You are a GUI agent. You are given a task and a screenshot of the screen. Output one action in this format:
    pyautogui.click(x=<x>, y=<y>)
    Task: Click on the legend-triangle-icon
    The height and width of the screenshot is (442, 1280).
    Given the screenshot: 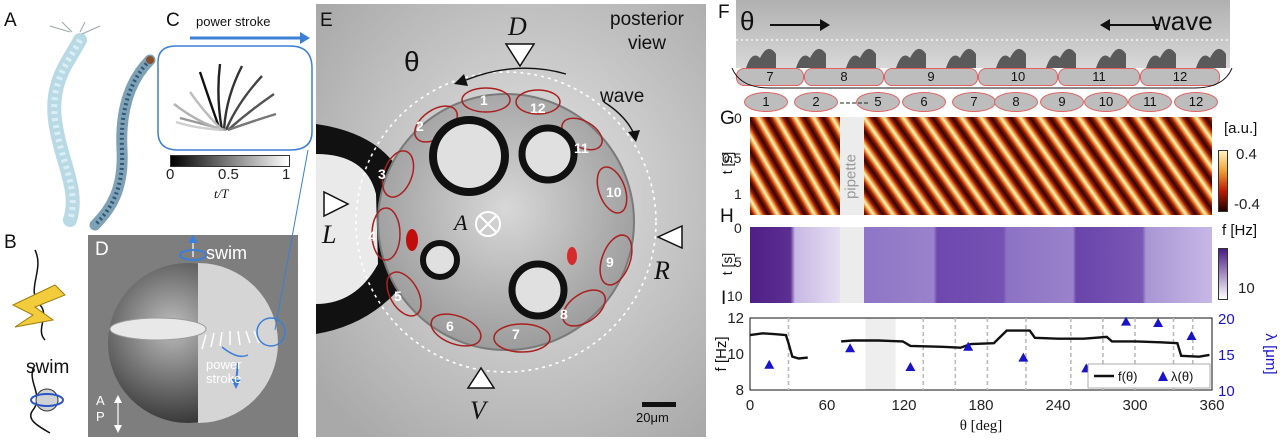 What is the action you would take?
    pyautogui.click(x=1163, y=376)
    